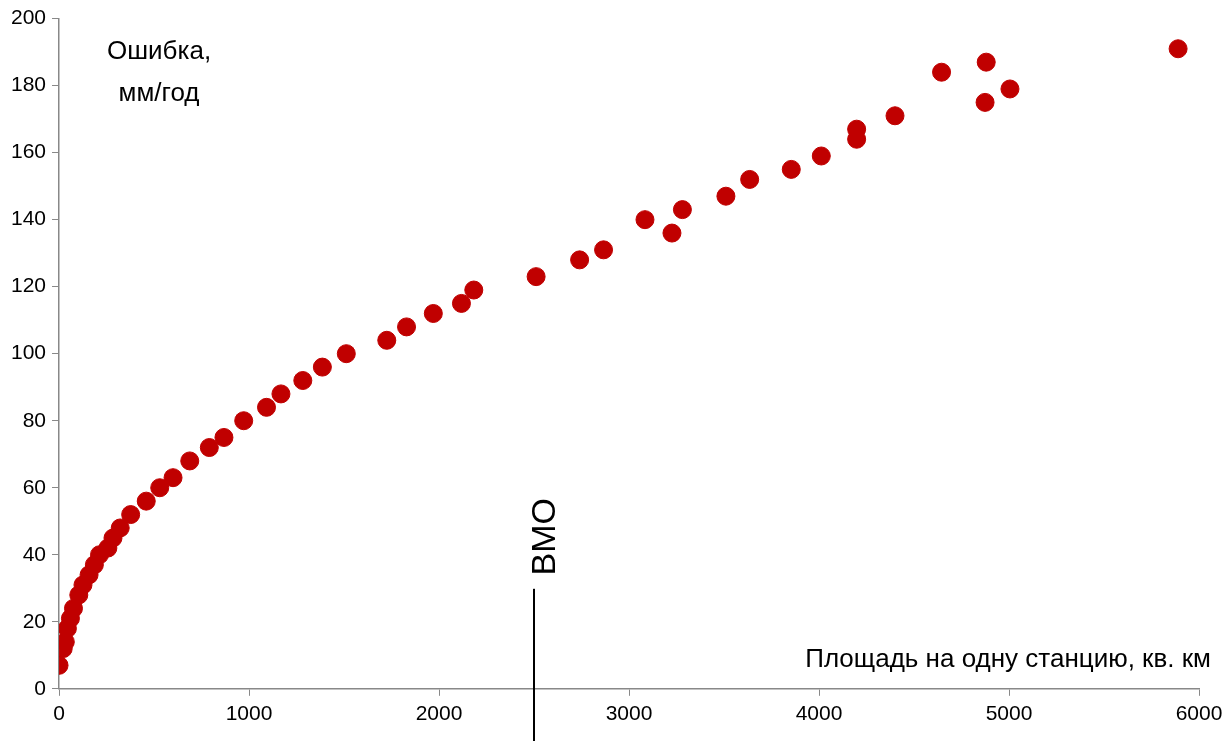  I want to click on y-tick-label: 0, so click(40, 687).